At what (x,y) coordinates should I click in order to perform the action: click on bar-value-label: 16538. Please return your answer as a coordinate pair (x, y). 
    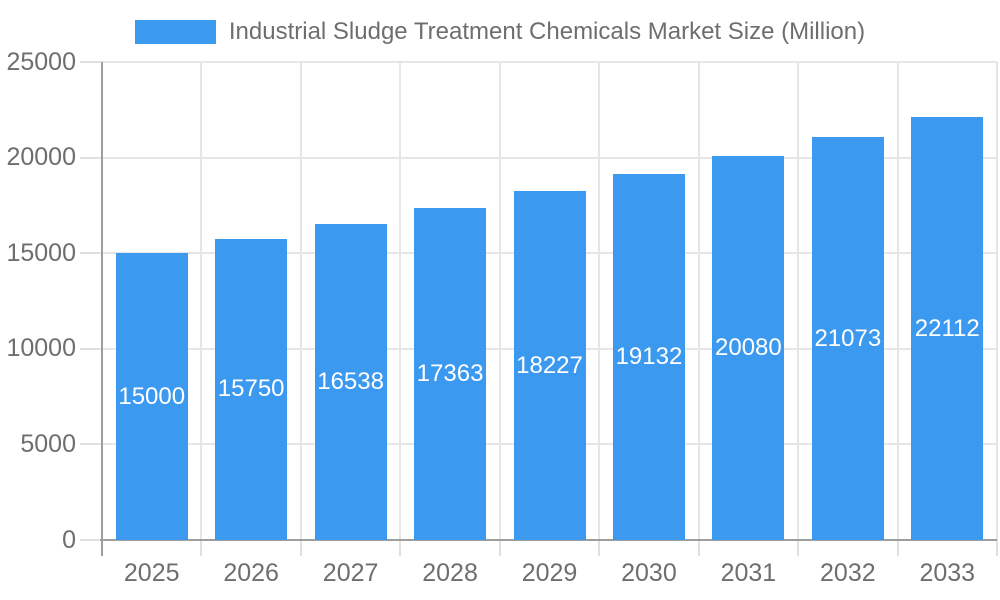
    Looking at the image, I should click on (350, 381).